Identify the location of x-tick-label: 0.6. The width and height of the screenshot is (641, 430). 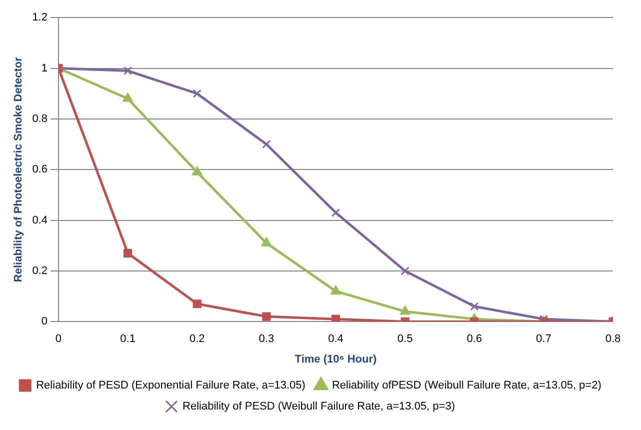
(474, 339).